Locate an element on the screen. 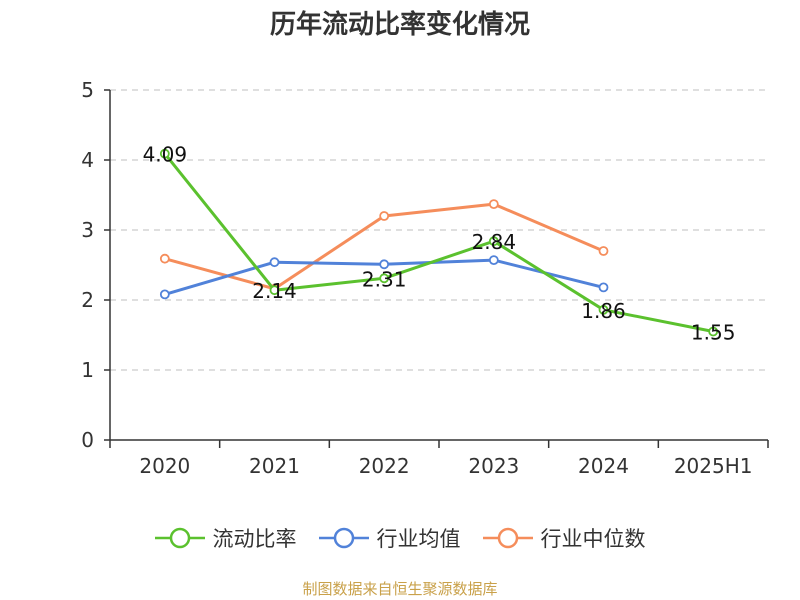 The height and width of the screenshot is (600, 800). data-label: 1.55 is located at coordinates (713, 333).